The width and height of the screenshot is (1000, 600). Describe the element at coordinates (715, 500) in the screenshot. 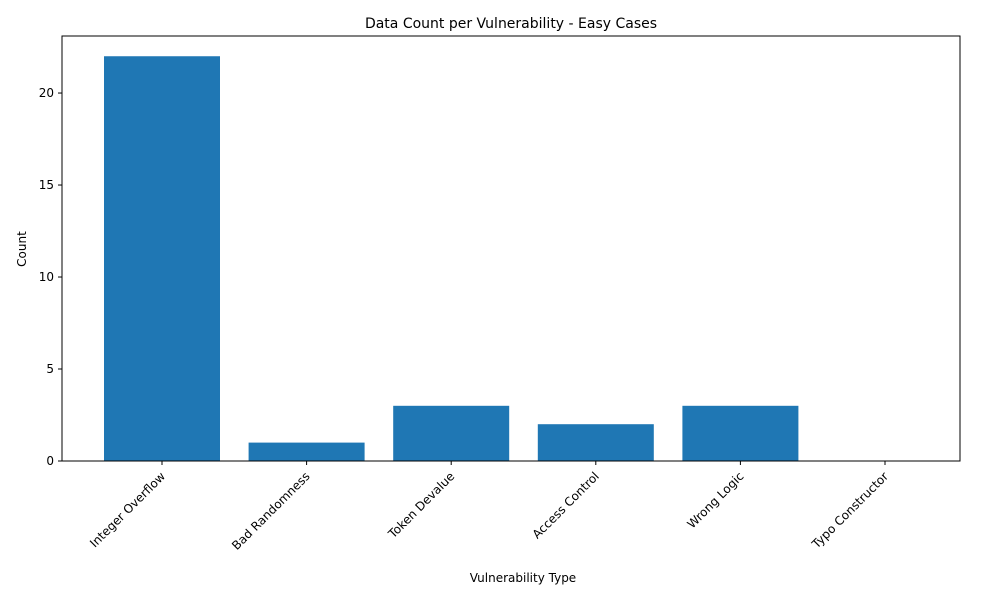

I see `x-tick-label: Wrong Logic` at that location.